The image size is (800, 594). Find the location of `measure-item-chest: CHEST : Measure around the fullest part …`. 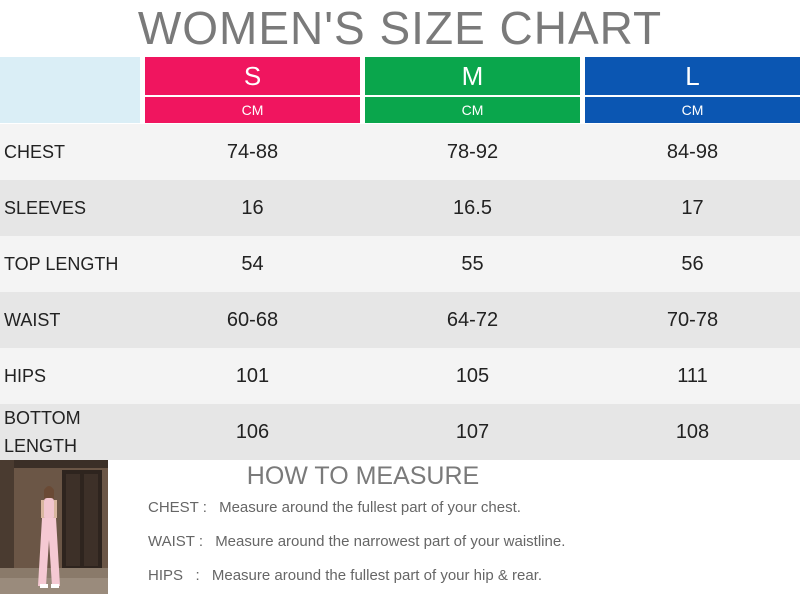

measure-item-chest: CHEST : Measure around the fullest part … is located at coordinates (334, 508).